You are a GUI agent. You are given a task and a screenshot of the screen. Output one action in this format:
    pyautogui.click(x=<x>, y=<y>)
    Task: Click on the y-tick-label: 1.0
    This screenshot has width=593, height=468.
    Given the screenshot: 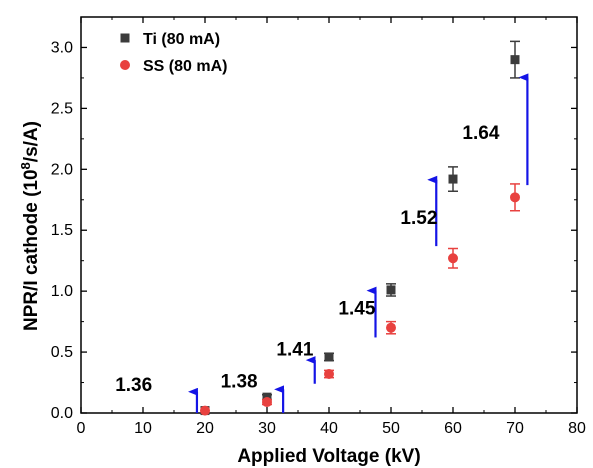 What is the action you would take?
    pyautogui.click(x=62, y=291)
    